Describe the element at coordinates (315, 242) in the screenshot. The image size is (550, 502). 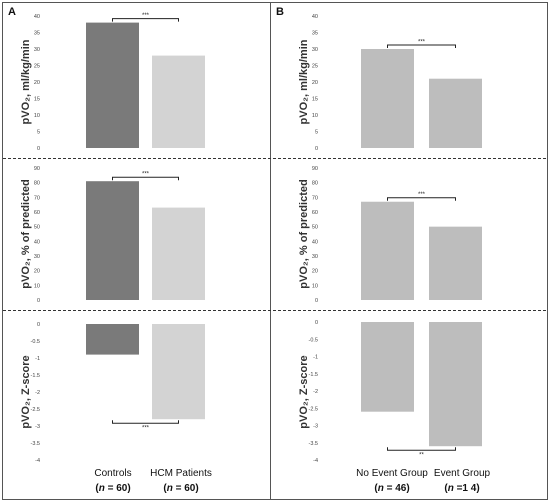
I see `panel-b-row2-ytick-40: 40` at that location.